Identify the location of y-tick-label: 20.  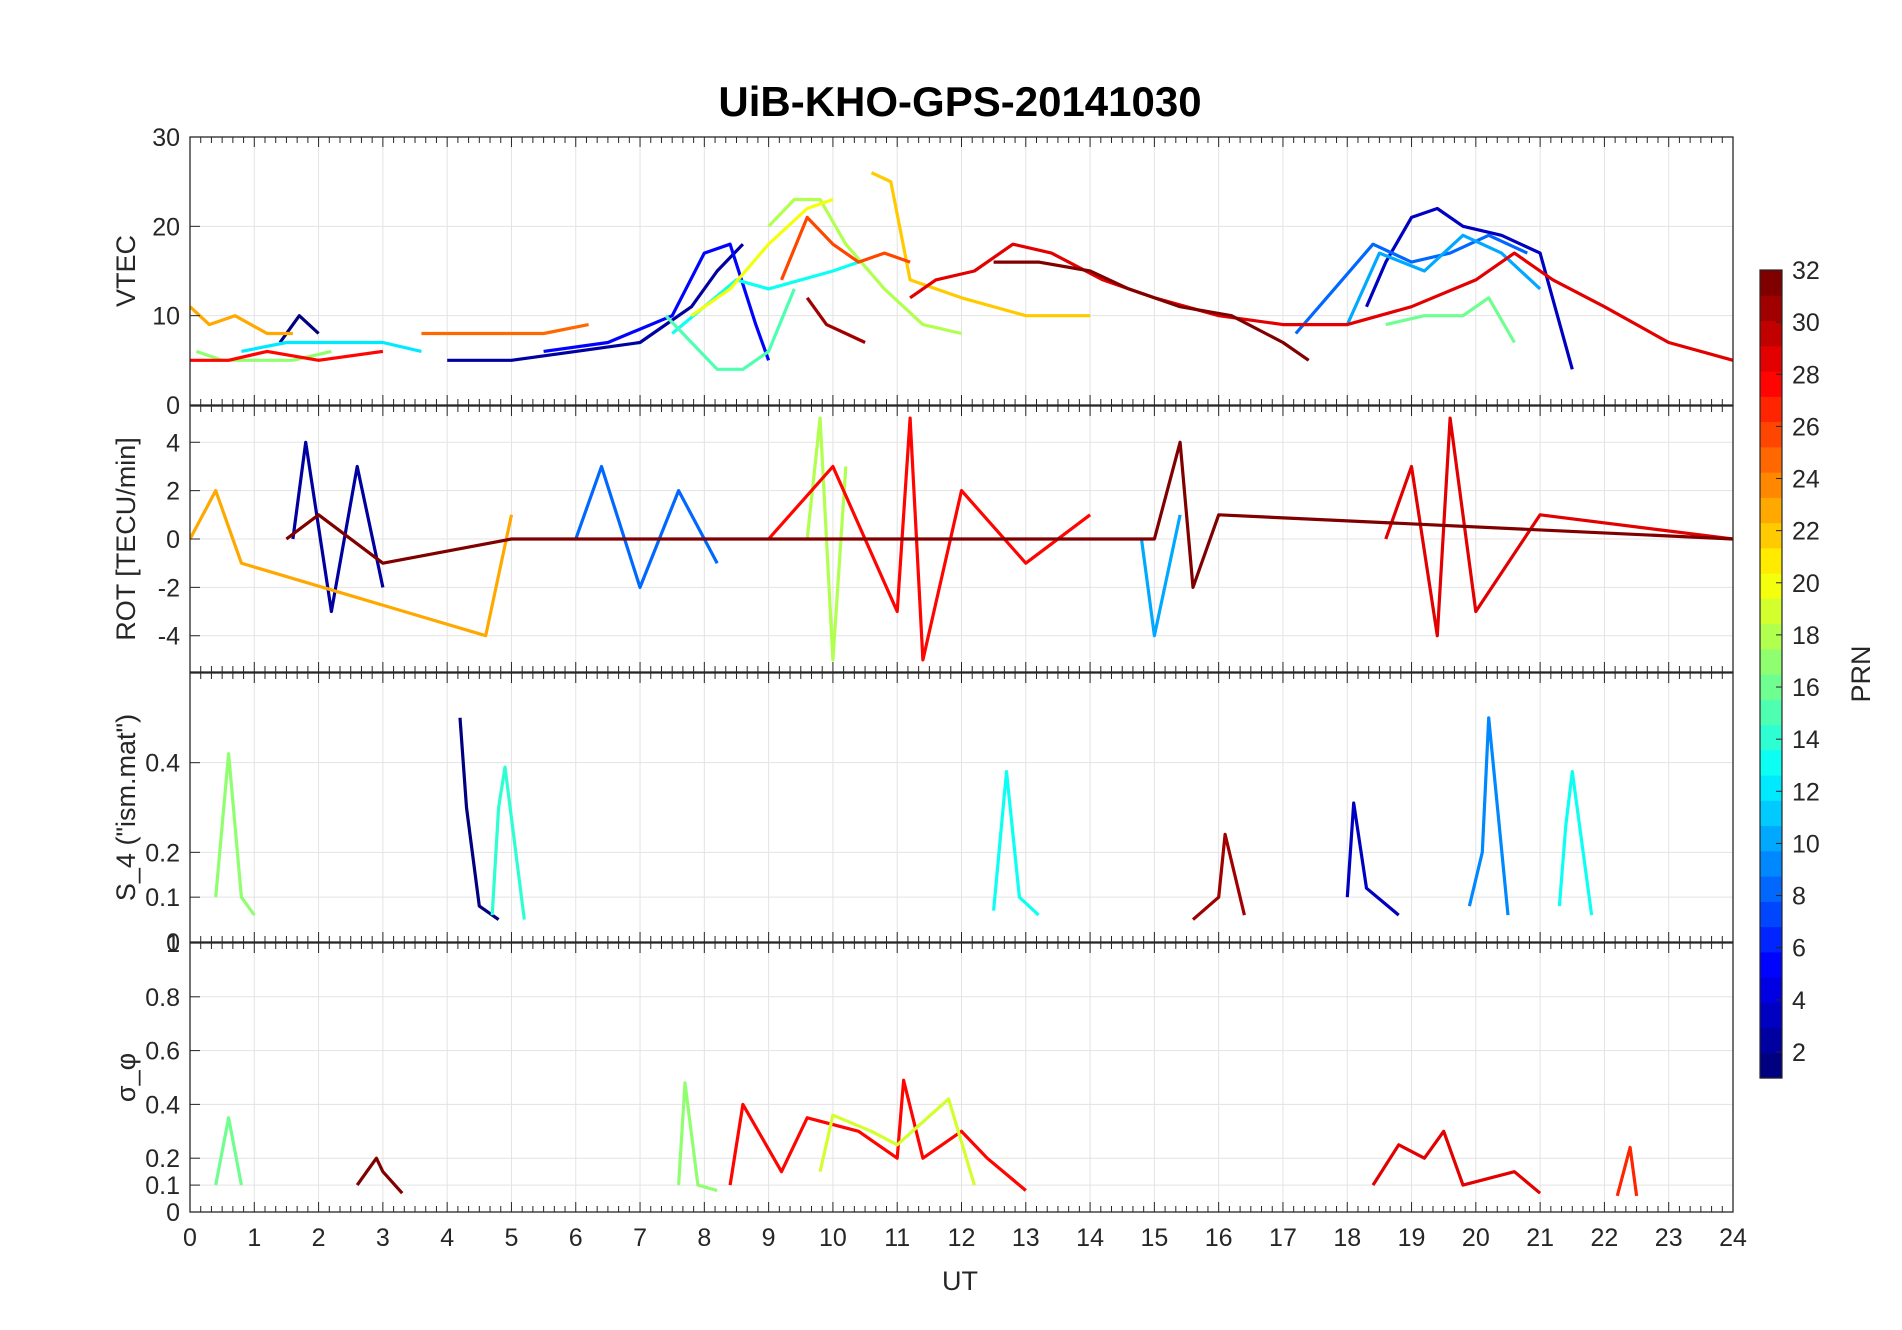
(166, 227).